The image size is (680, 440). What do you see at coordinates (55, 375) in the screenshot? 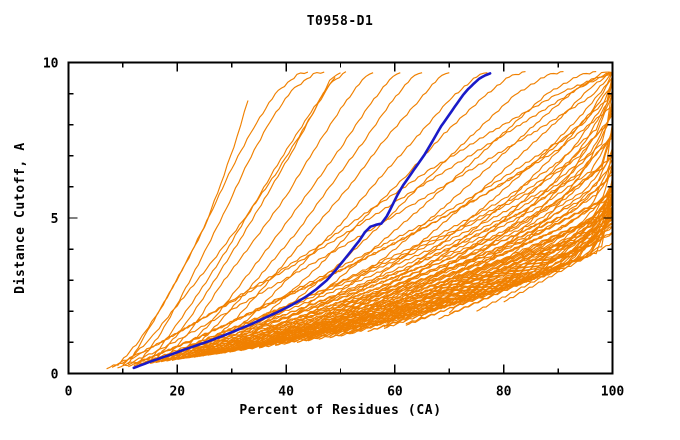
I see `y-tick-label: 0` at bounding box center [55, 375].